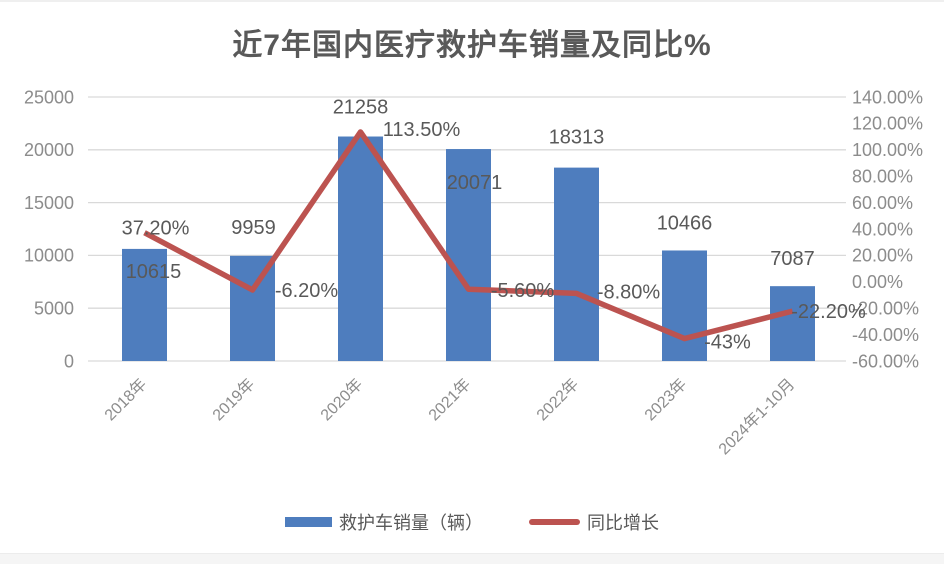 The image size is (944, 564). Describe the element at coordinates (252, 308) in the screenshot. I see `bar-2019年` at that location.